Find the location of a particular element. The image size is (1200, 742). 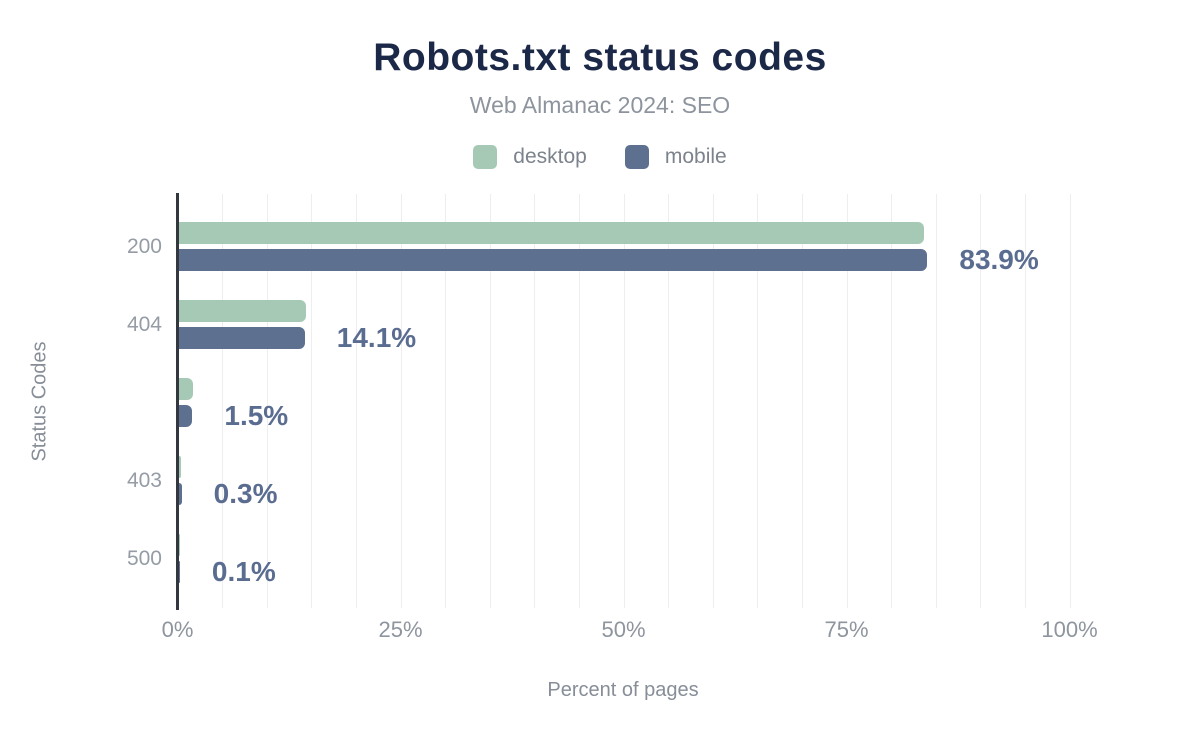

y-axis-title: Status Codes is located at coordinates (39, 401).